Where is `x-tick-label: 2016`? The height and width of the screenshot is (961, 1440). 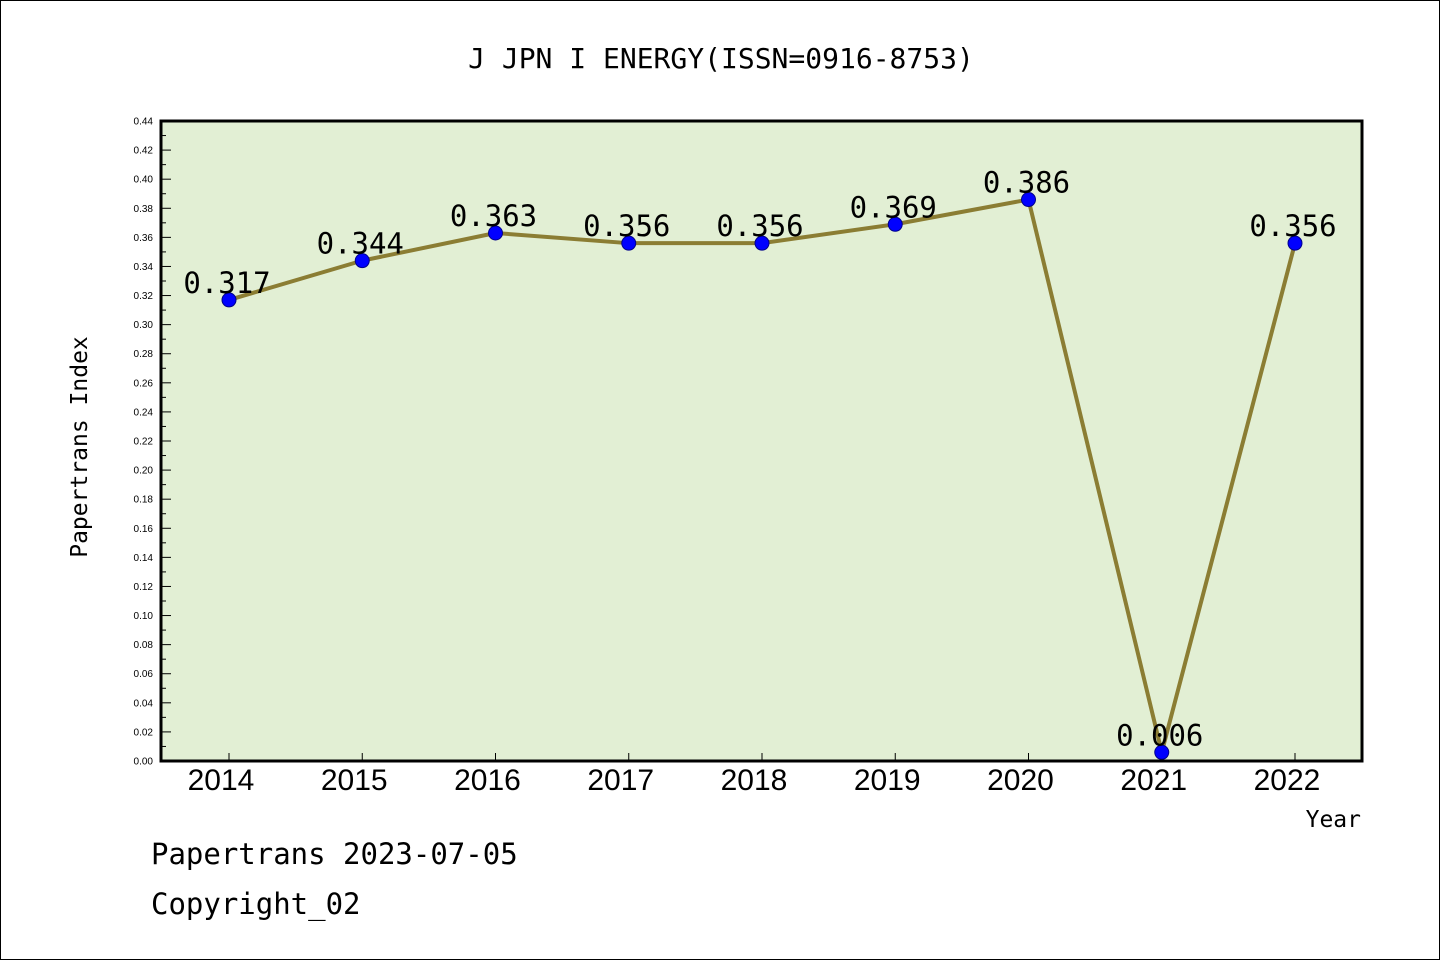 x-tick-label: 2016 is located at coordinates (487, 780).